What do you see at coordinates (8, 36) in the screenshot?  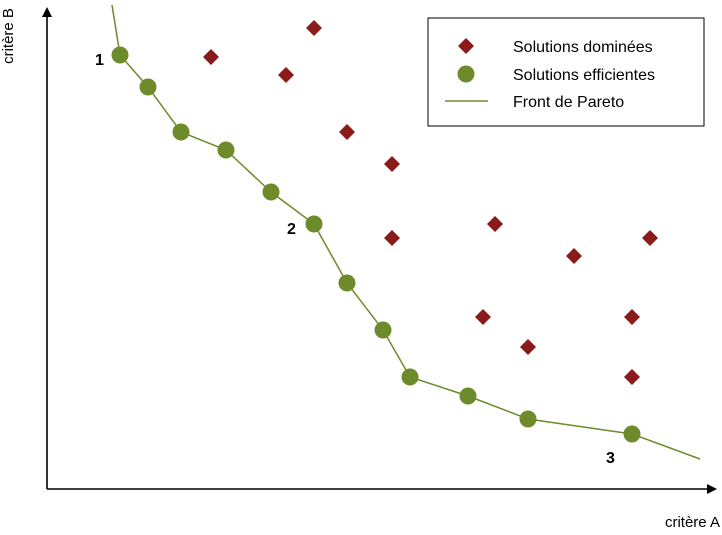 I see `y-axis-label: critère B` at bounding box center [8, 36].